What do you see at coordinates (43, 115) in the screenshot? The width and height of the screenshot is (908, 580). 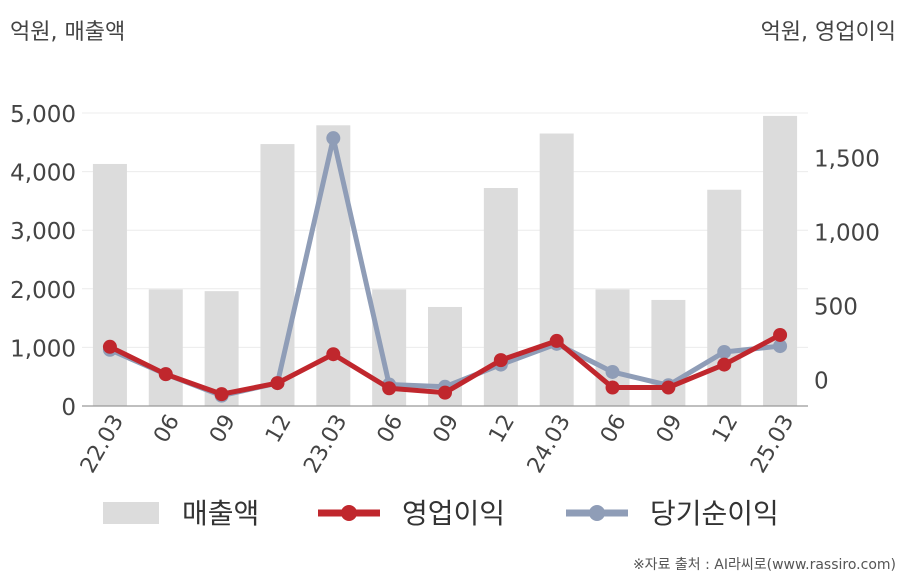 I see `left-tick-label: 5,000` at bounding box center [43, 115].